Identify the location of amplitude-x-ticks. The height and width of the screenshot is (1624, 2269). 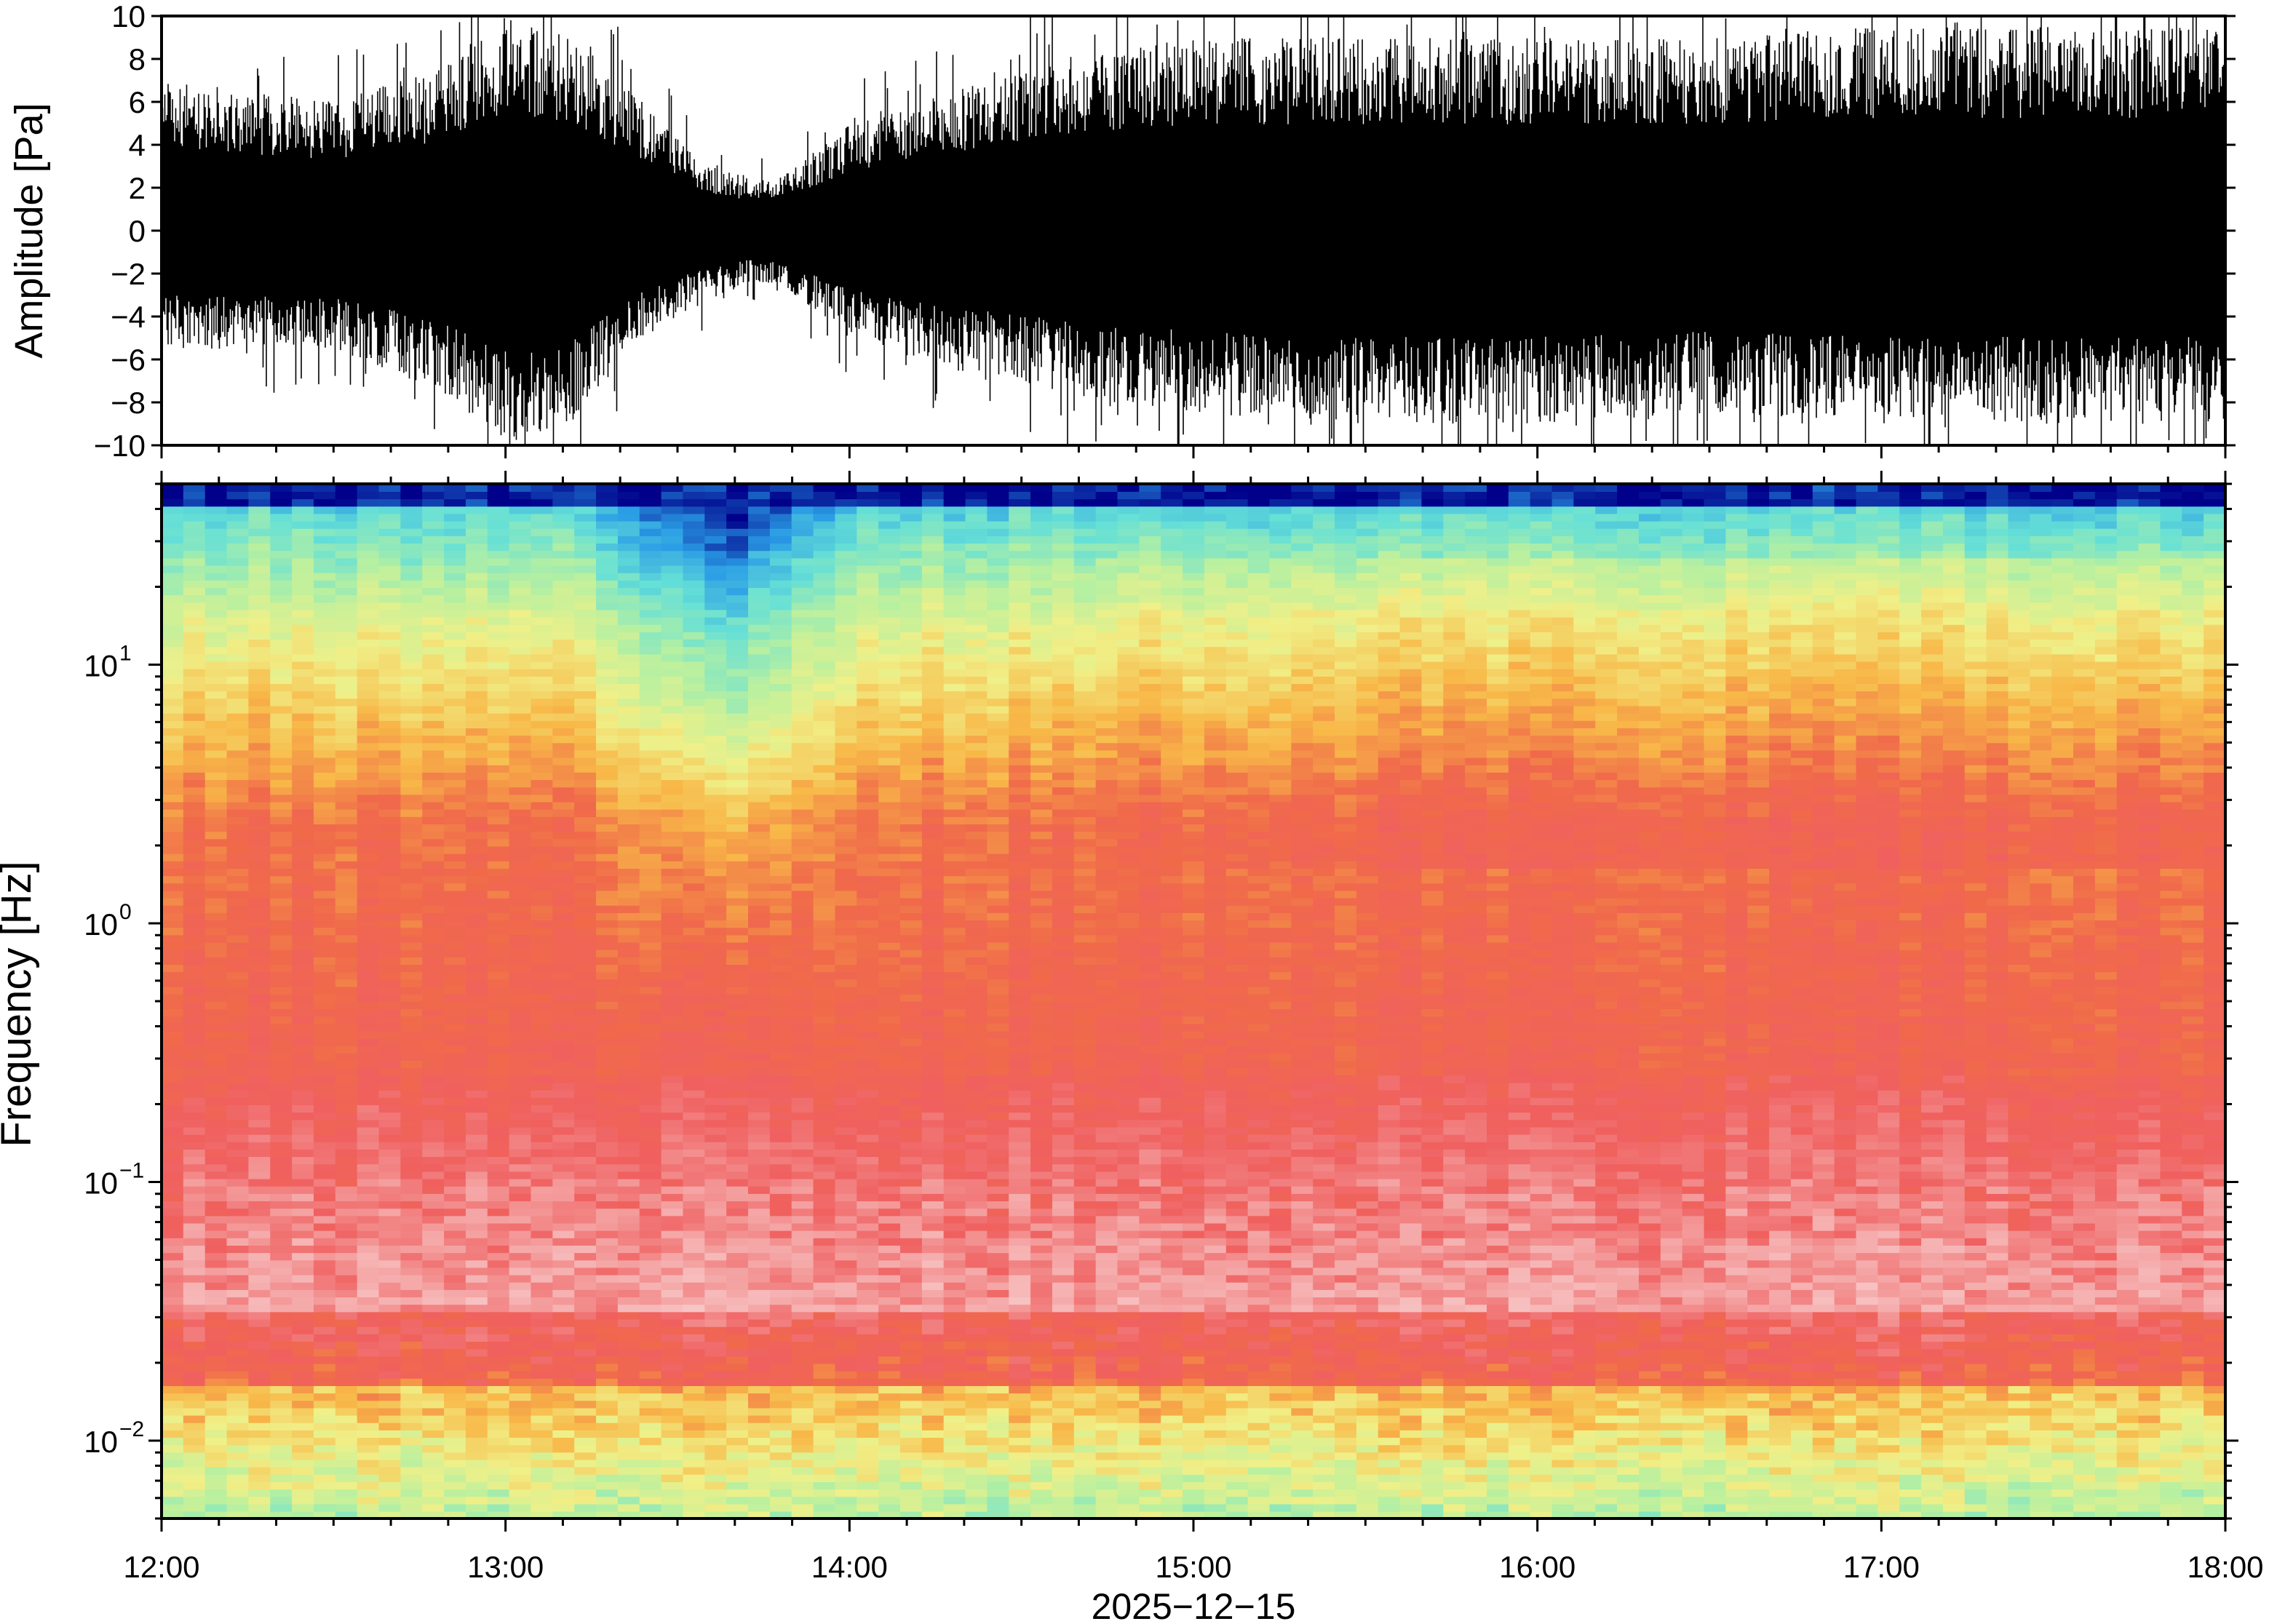
(1193, 464).